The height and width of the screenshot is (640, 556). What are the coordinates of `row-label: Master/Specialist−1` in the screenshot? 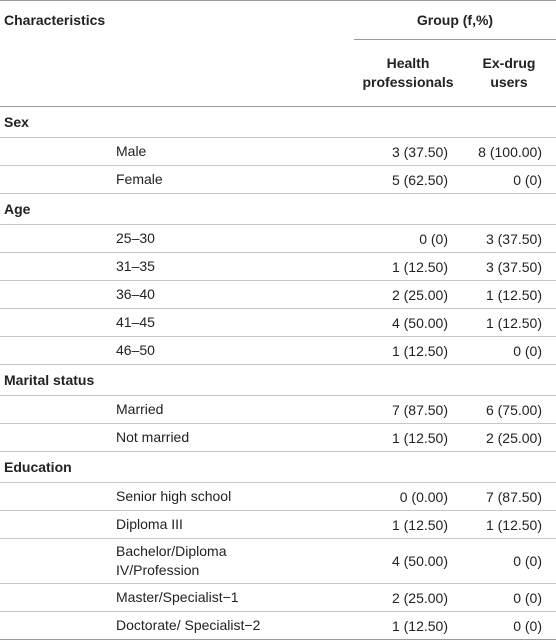 It's located at (177, 597).